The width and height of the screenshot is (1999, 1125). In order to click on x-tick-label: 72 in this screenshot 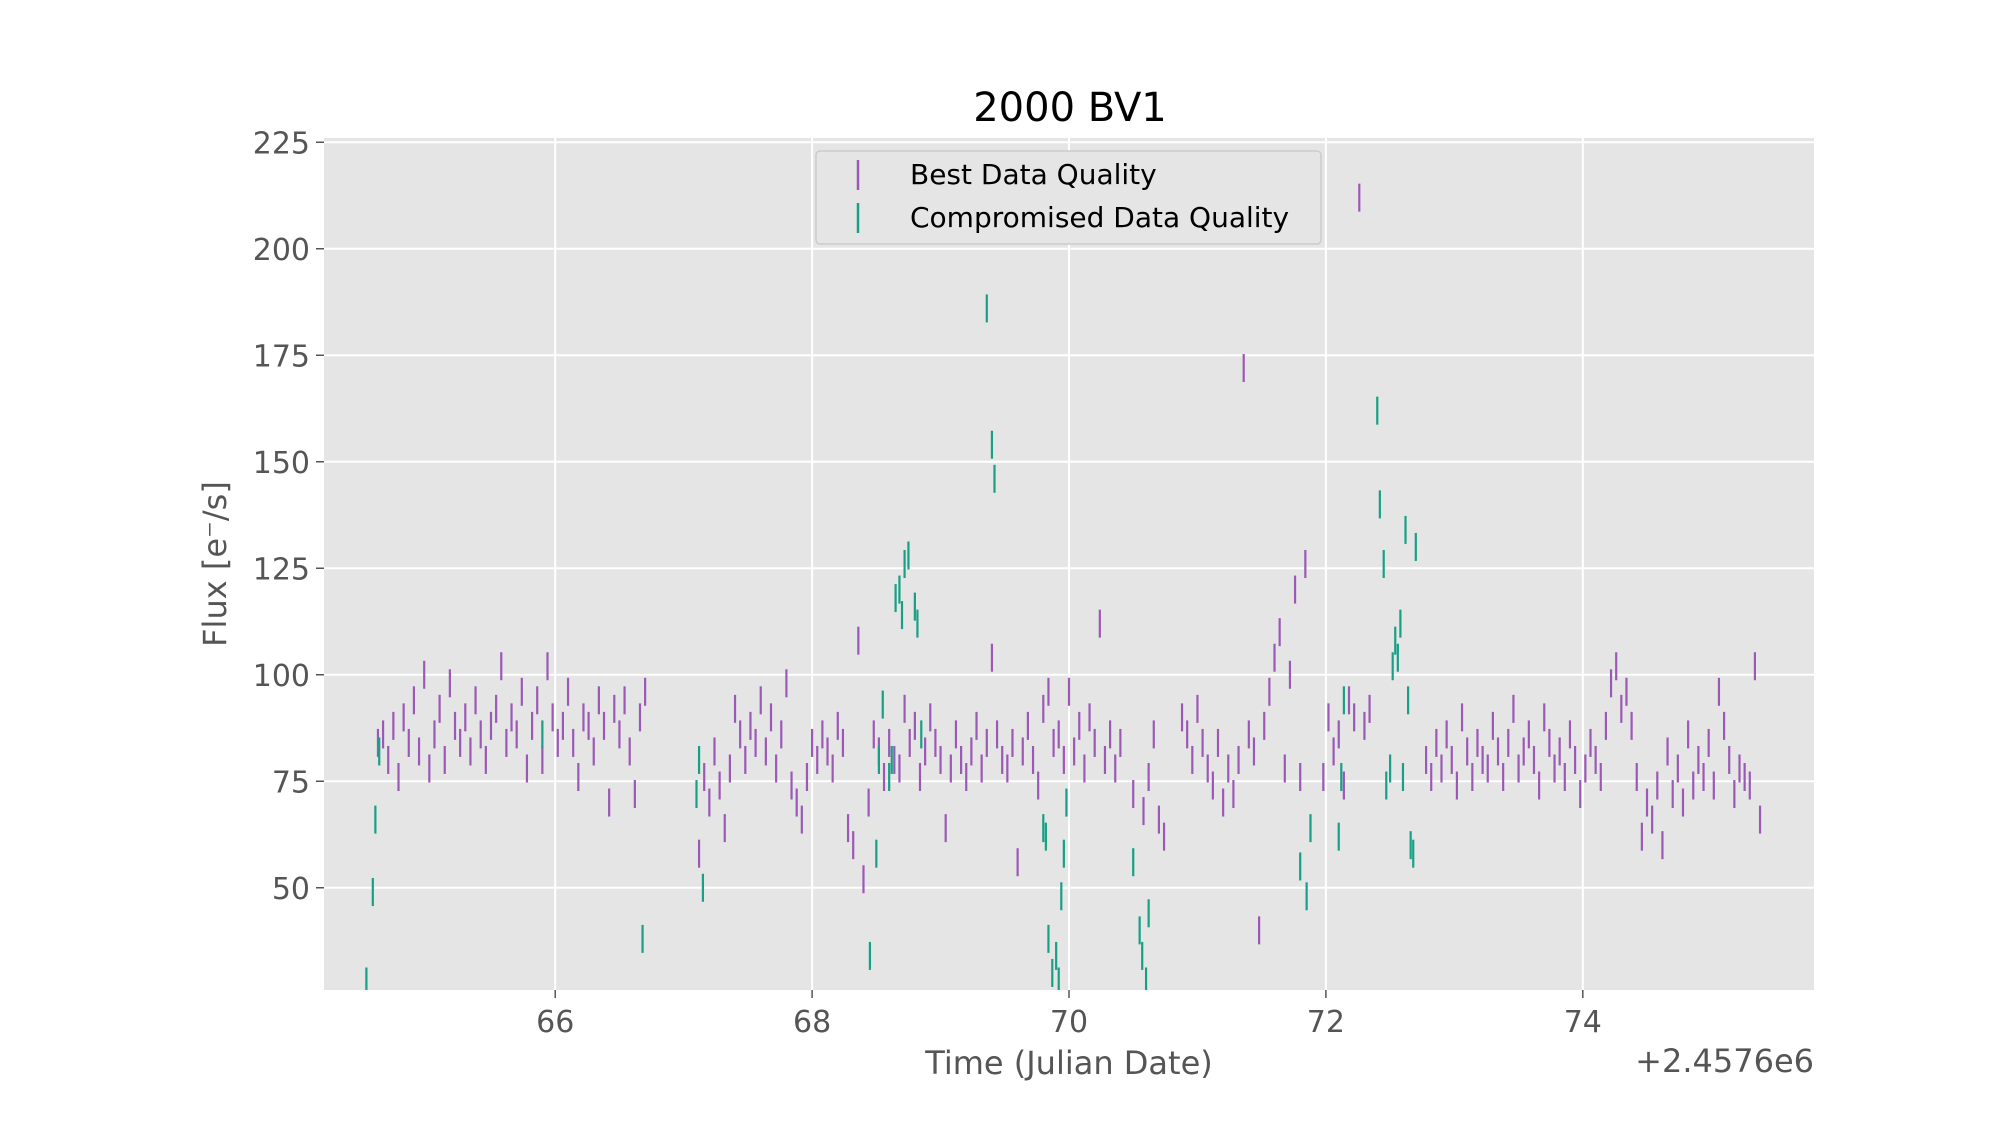, I will do `click(1326, 1022)`.